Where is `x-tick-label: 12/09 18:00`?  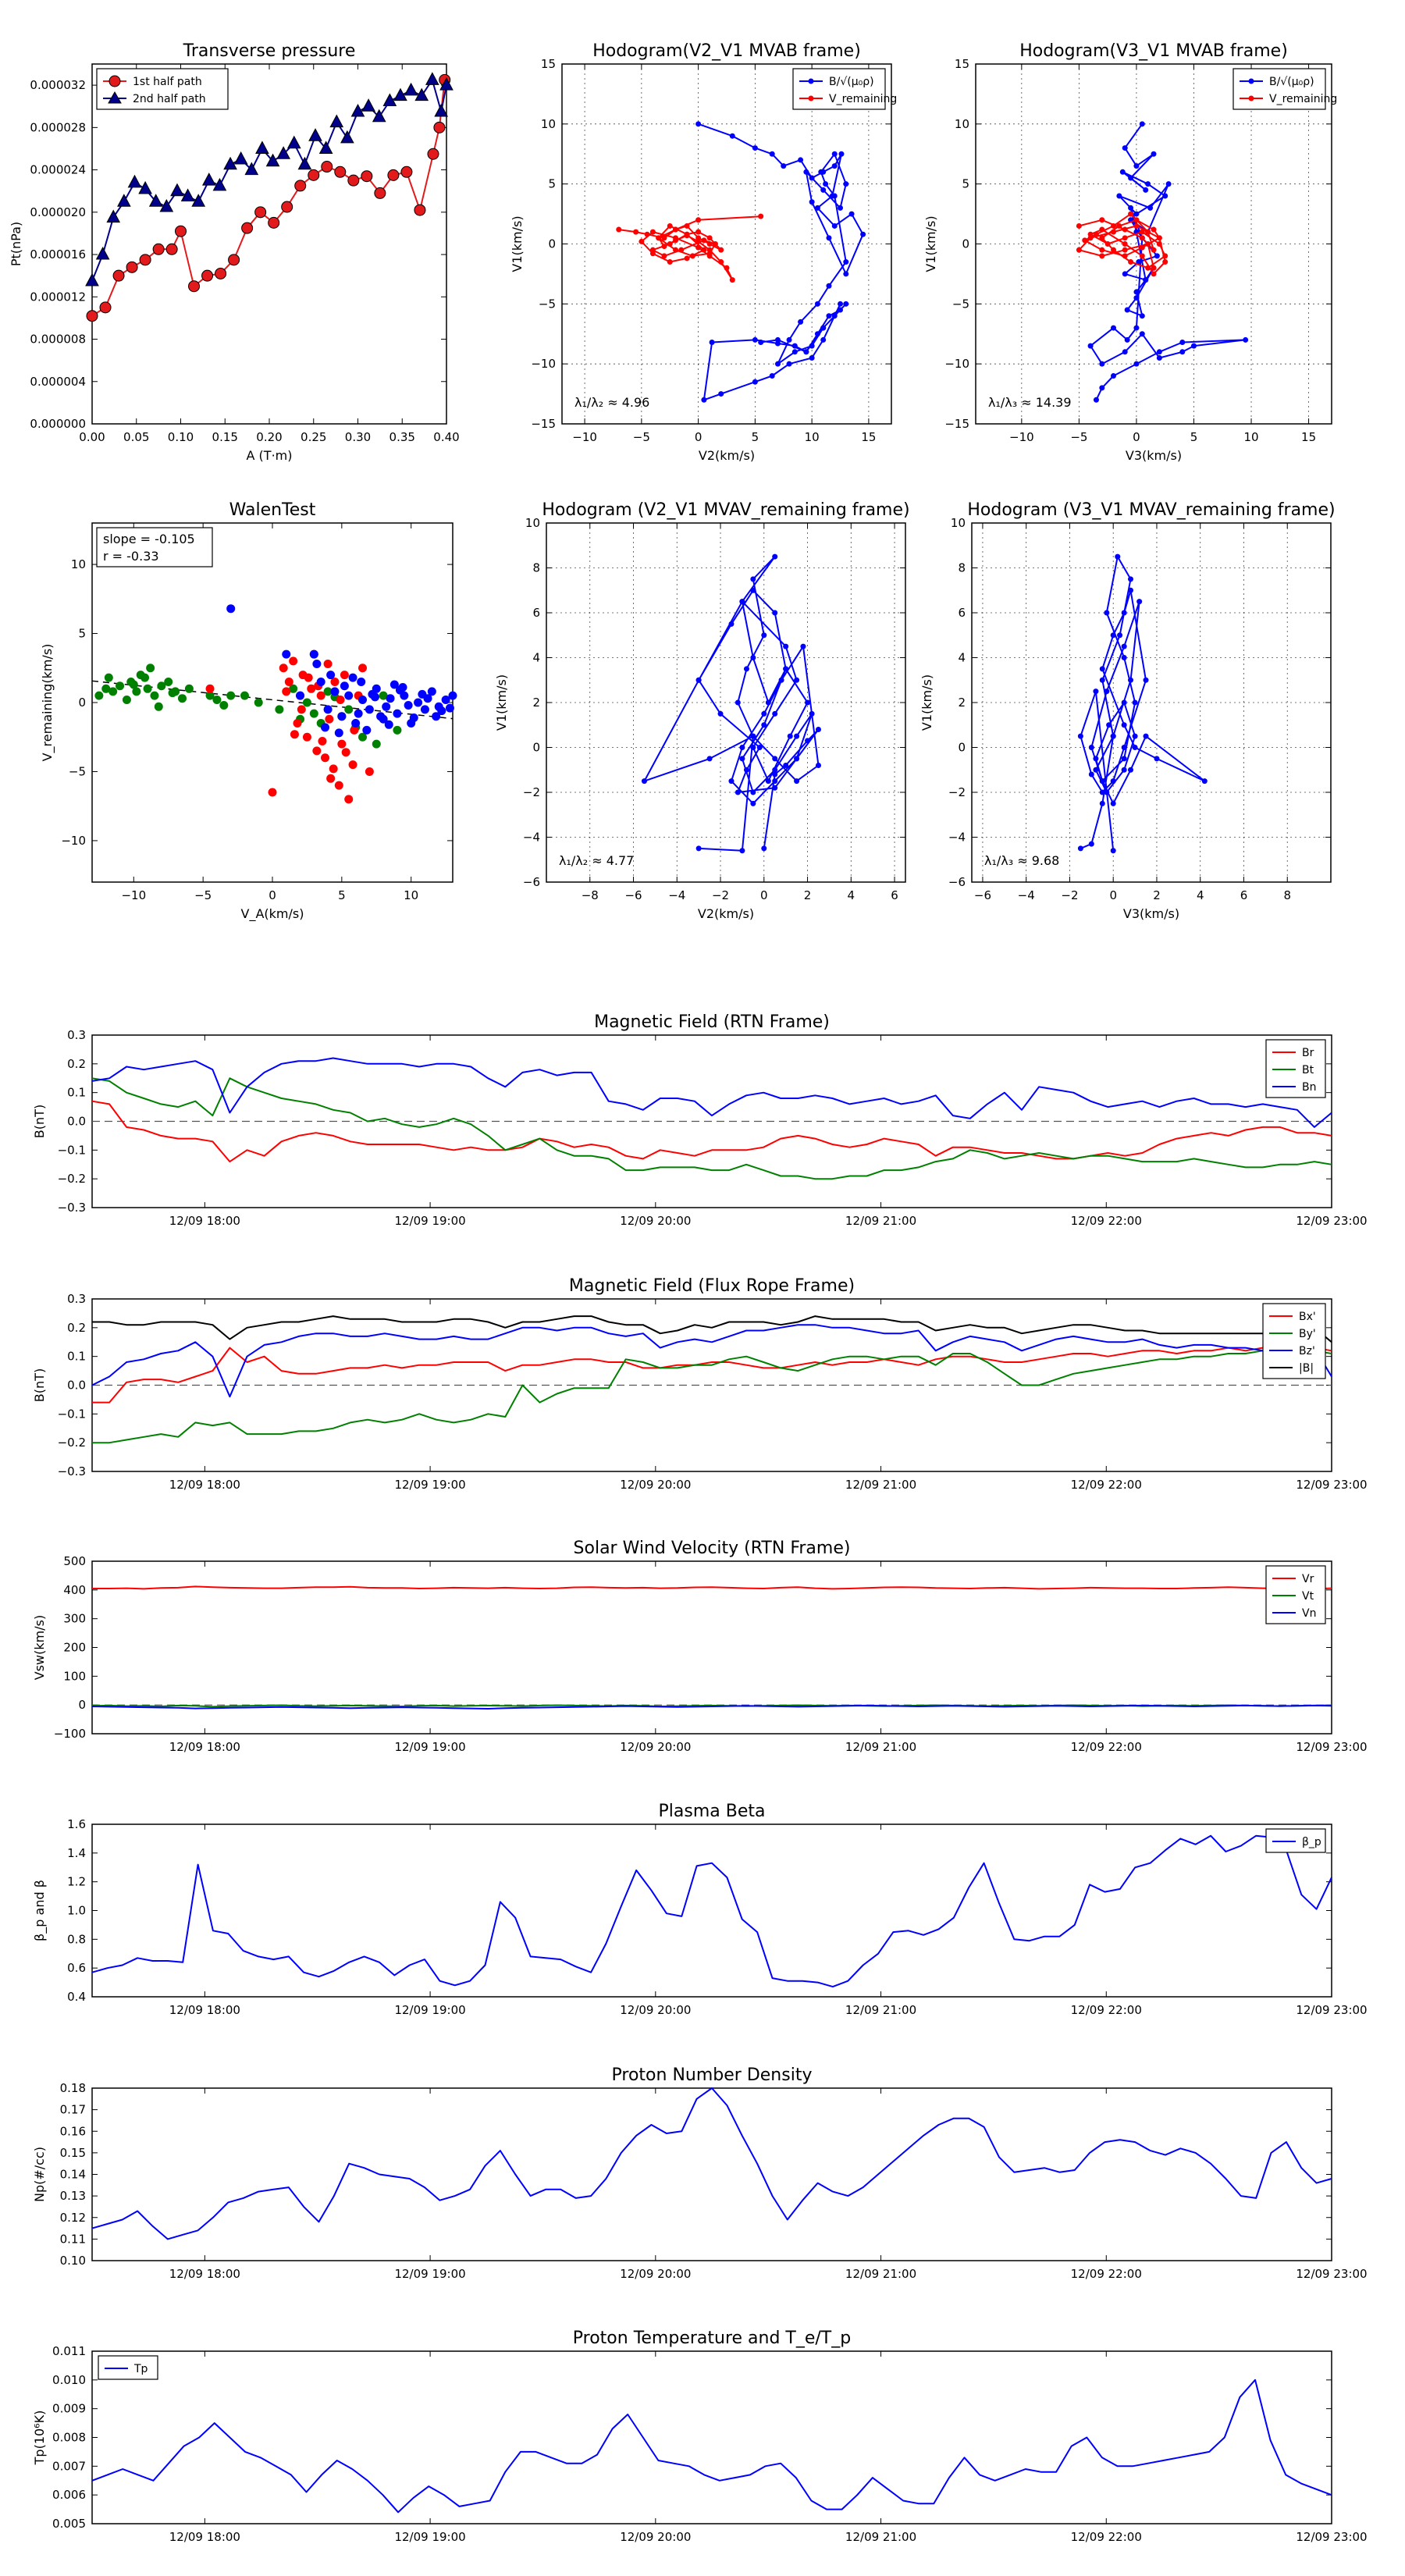
x-tick-label: 12/09 18:00 is located at coordinates (205, 2274).